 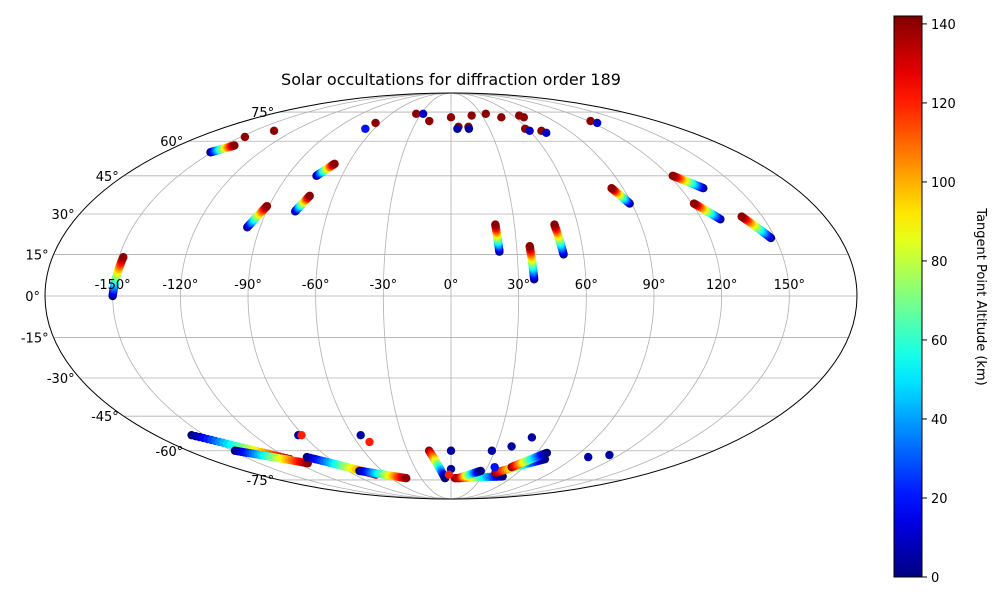 What do you see at coordinates (35, 339) in the screenshot?
I see `y-tick-label: -15°` at bounding box center [35, 339].